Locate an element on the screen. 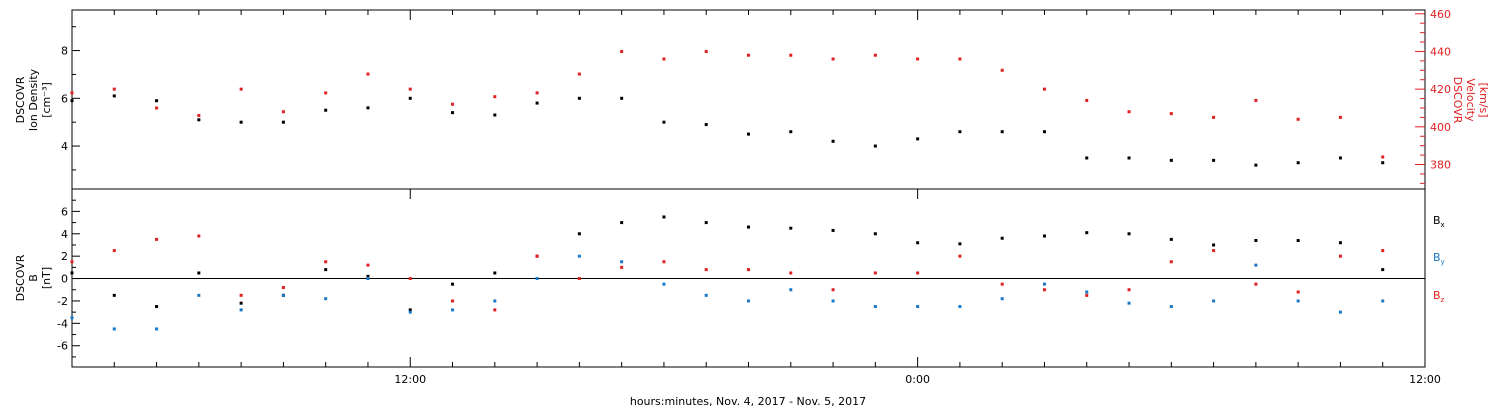 The width and height of the screenshot is (1500, 410). top-right-tick-label: 380 is located at coordinates (1440, 165).